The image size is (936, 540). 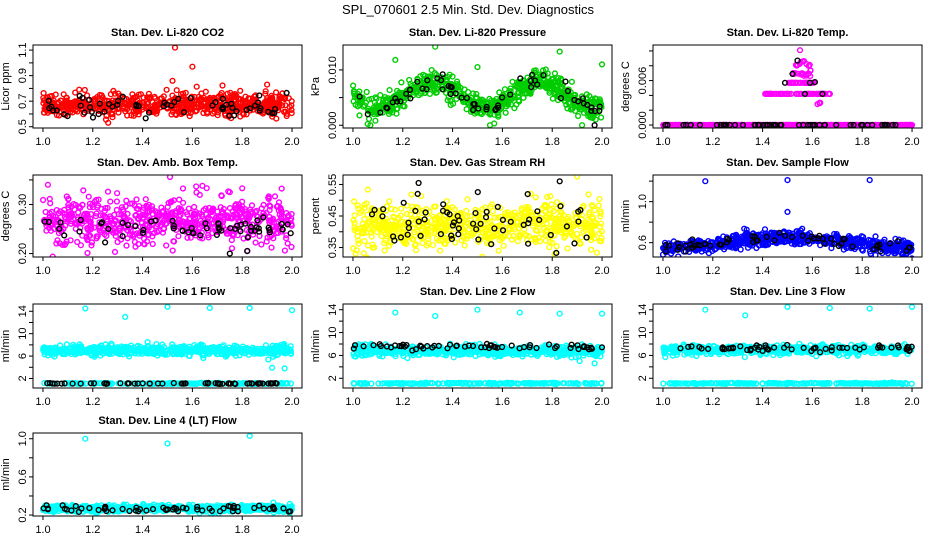 What do you see at coordinates (402, 142) in the screenshot?
I see `x-tick-label: 1.2` at bounding box center [402, 142].